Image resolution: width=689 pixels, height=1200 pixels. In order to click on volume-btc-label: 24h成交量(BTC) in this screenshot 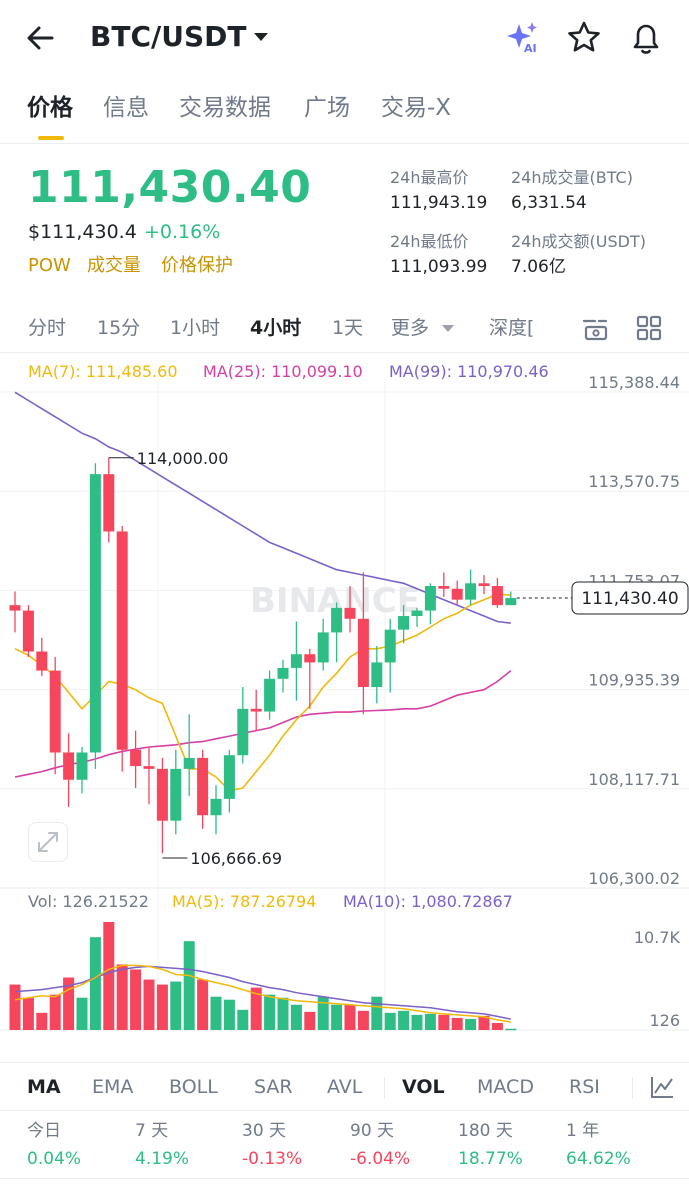, I will do `click(572, 177)`.